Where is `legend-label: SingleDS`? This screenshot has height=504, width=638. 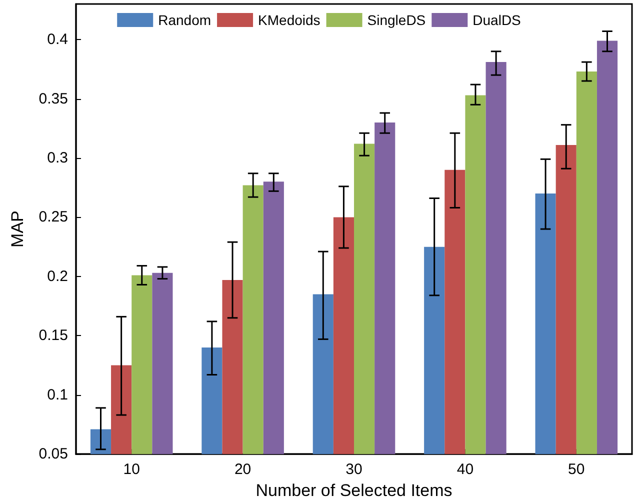 legend-label: SingleDS is located at coordinates (396, 20).